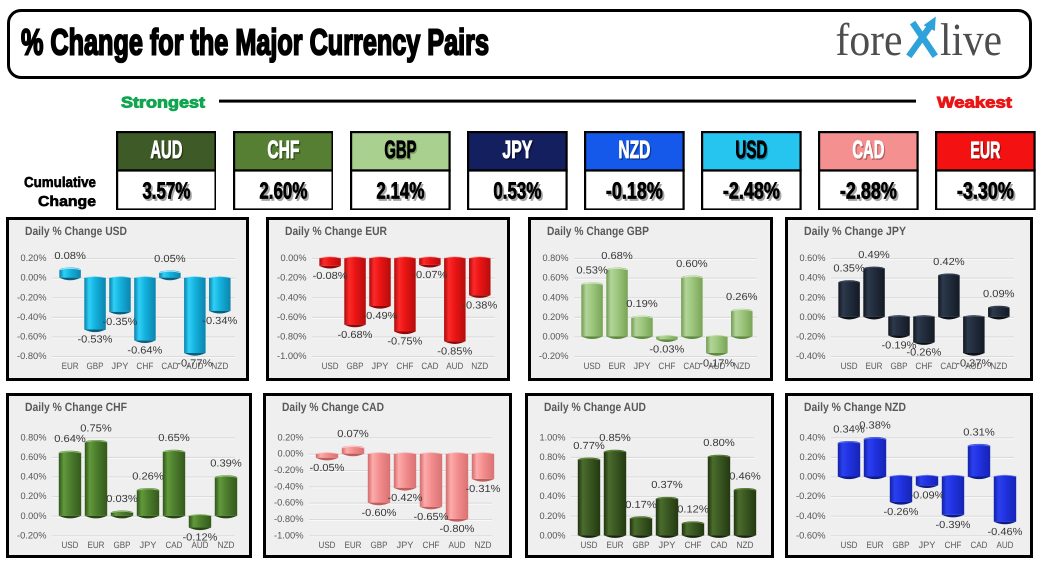 The image size is (1045, 573). I want to click on svg-text: 0.39%, so click(225, 463).